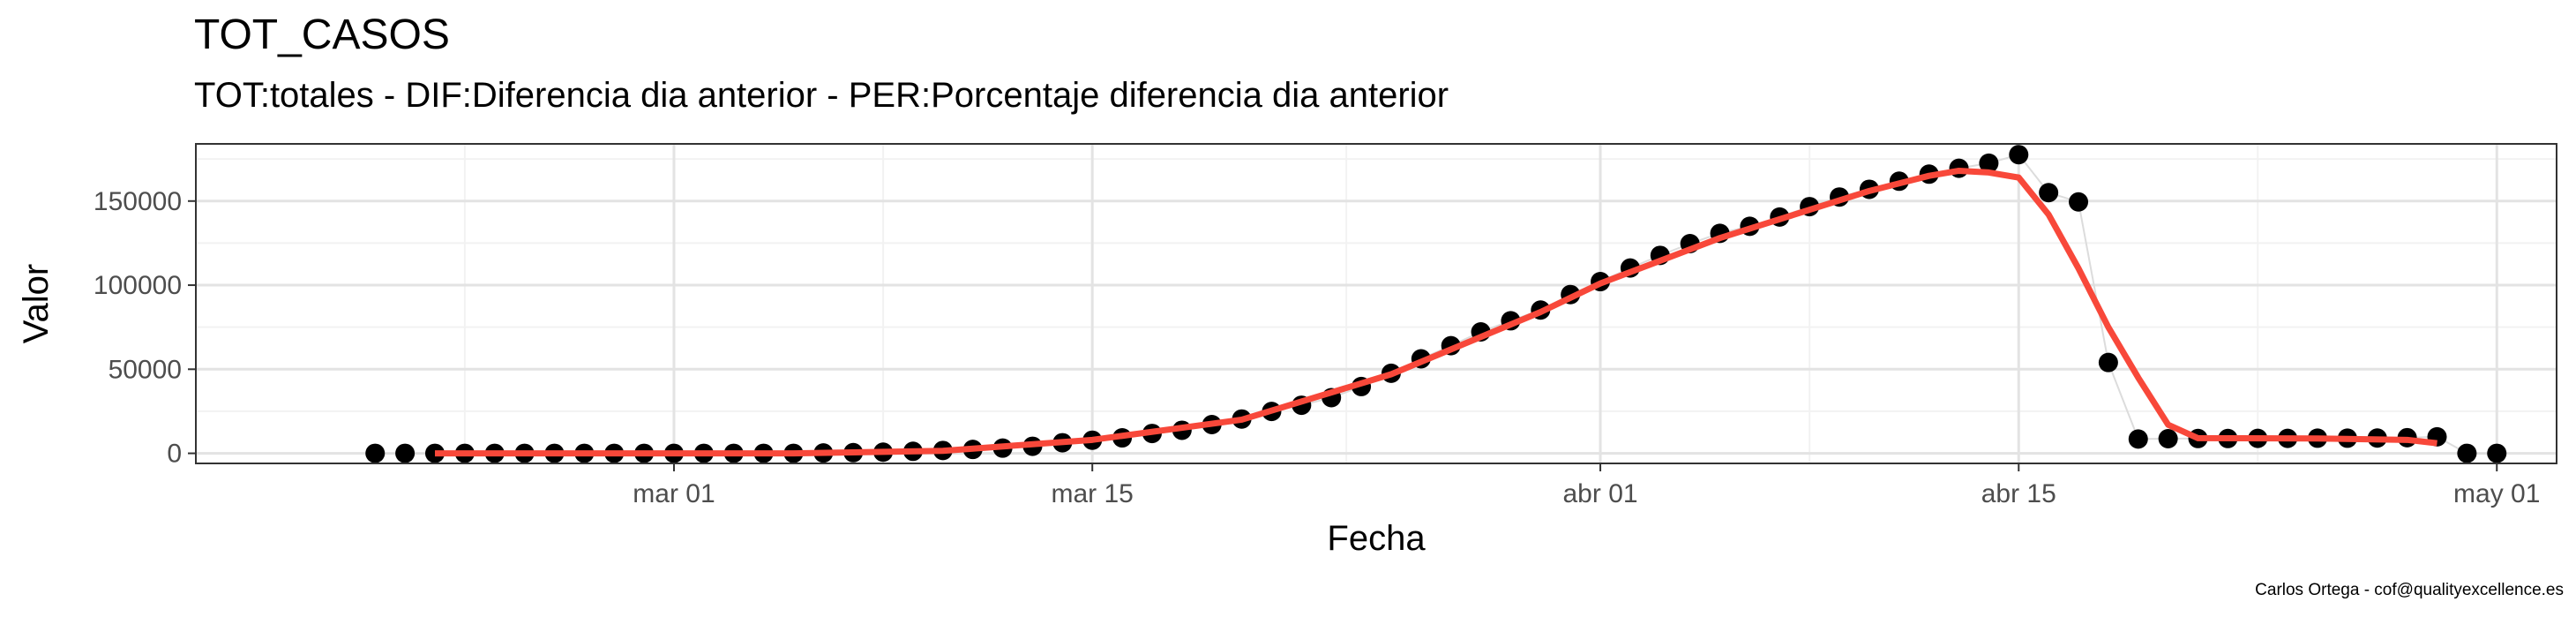 The image size is (2576, 617). What do you see at coordinates (1376, 538) in the screenshot?
I see `x-axis-title: Fecha` at bounding box center [1376, 538].